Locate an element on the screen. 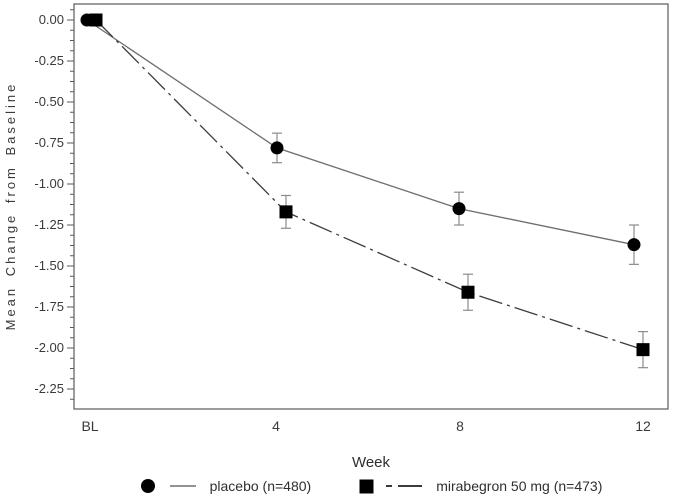 This screenshot has width=673, height=501. y-tick-label: -1.25 is located at coordinates (49, 224).